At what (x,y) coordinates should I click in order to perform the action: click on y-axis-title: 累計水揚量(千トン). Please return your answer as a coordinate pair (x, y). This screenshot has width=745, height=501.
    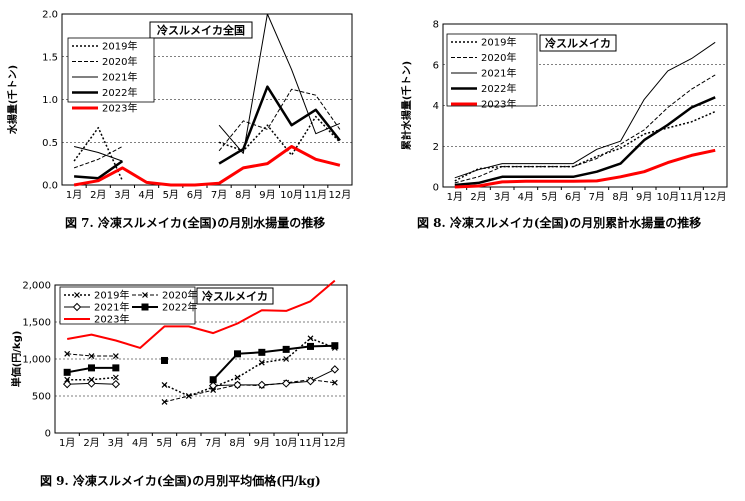
    Looking at the image, I should click on (406, 105).